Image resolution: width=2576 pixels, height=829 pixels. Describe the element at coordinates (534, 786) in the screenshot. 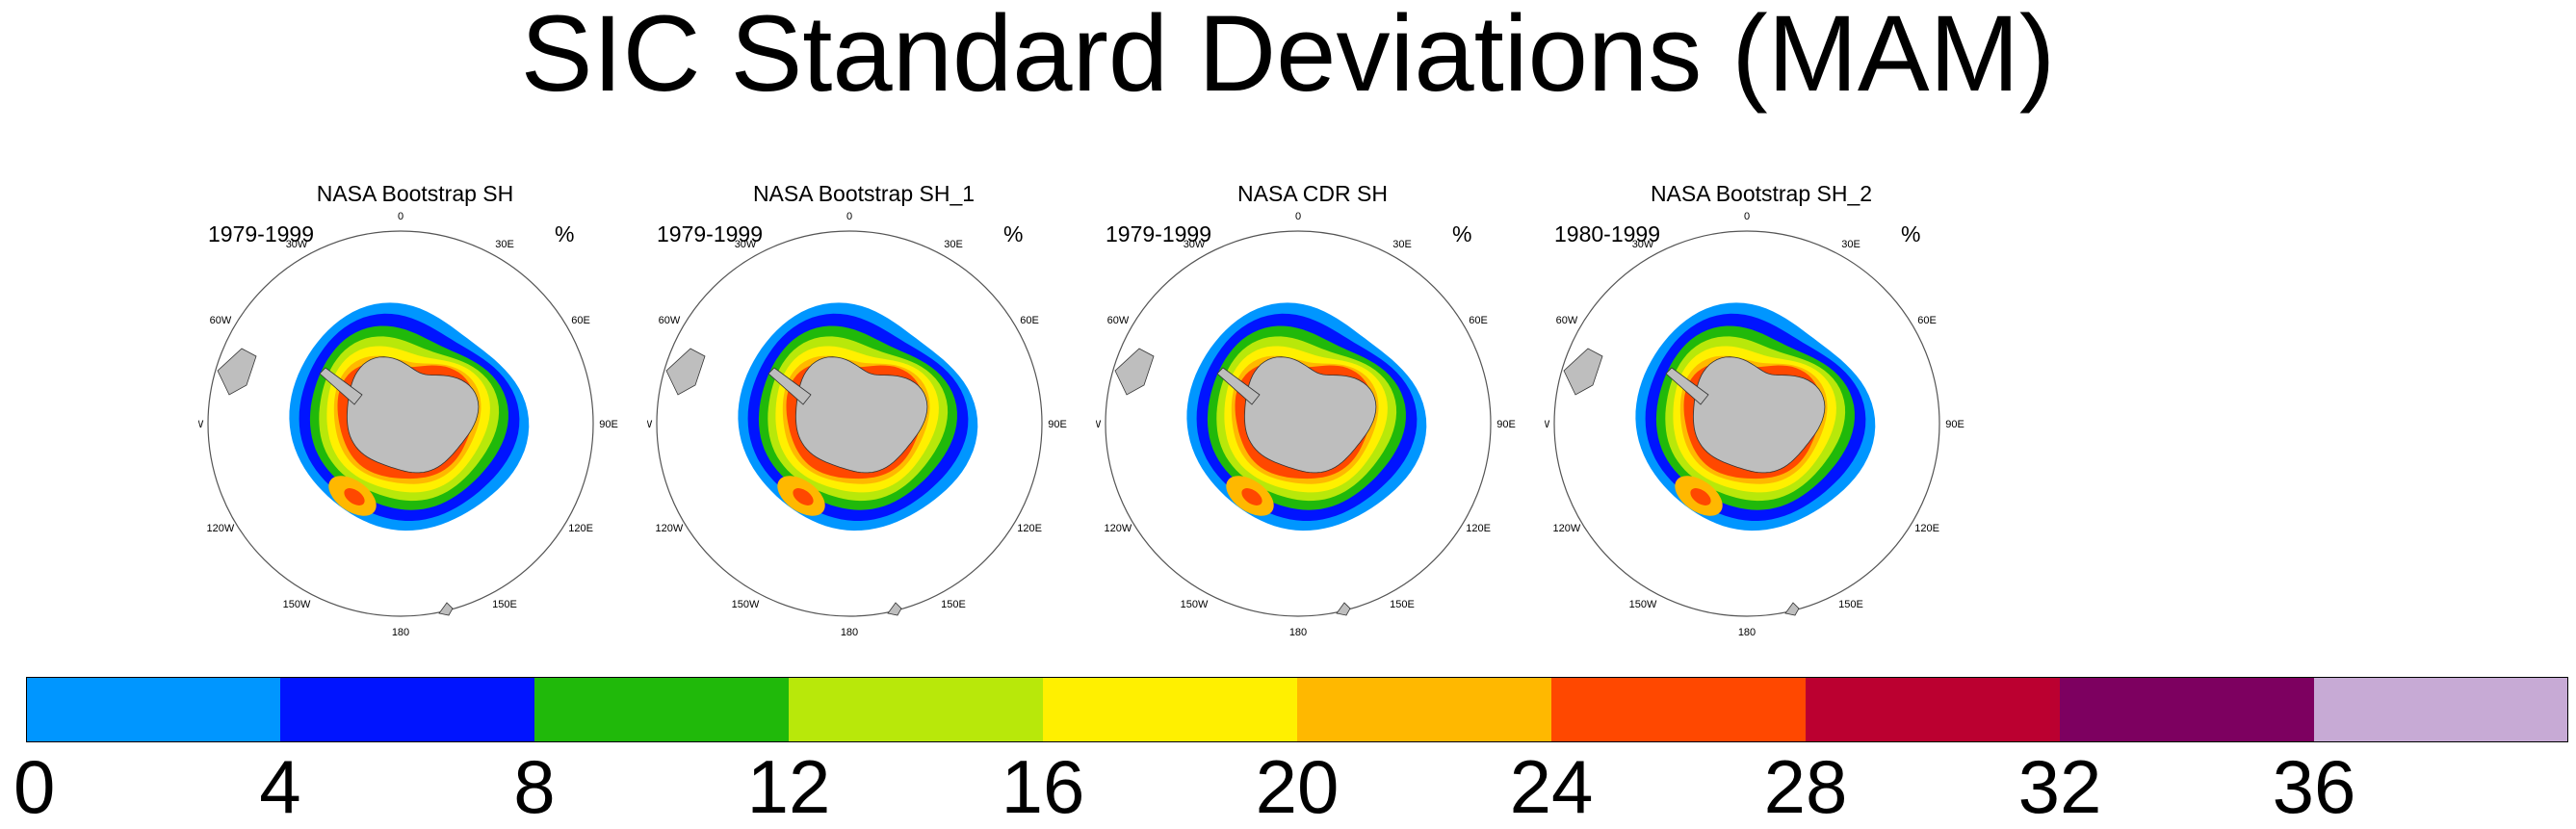

I see `colorbar-tick-label: 8` at that location.